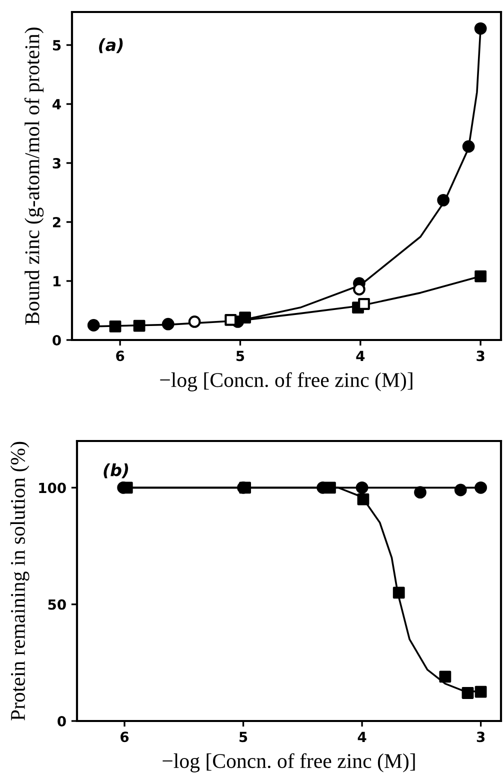  I want to click on y-axis-title: Protein remaining in solution (%), so click(20, 581).